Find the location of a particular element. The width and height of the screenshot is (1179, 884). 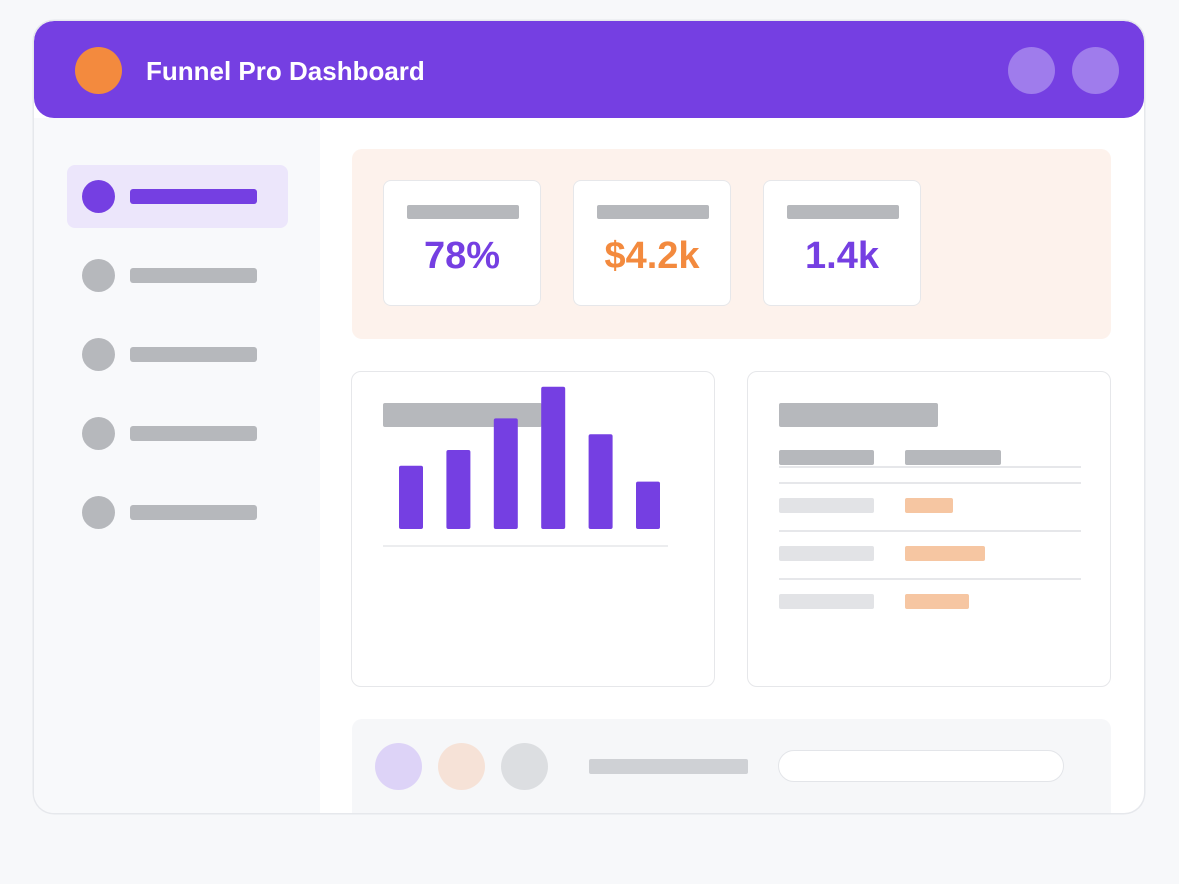

stat-card-visitors: 1.4k is located at coordinates (842, 243).